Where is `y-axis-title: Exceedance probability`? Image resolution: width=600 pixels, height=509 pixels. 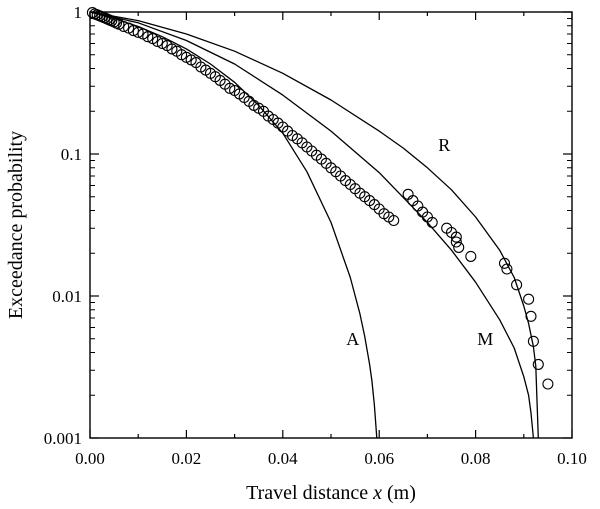
y-axis-title: Exceedance probability is located at coordinates (16, 225).